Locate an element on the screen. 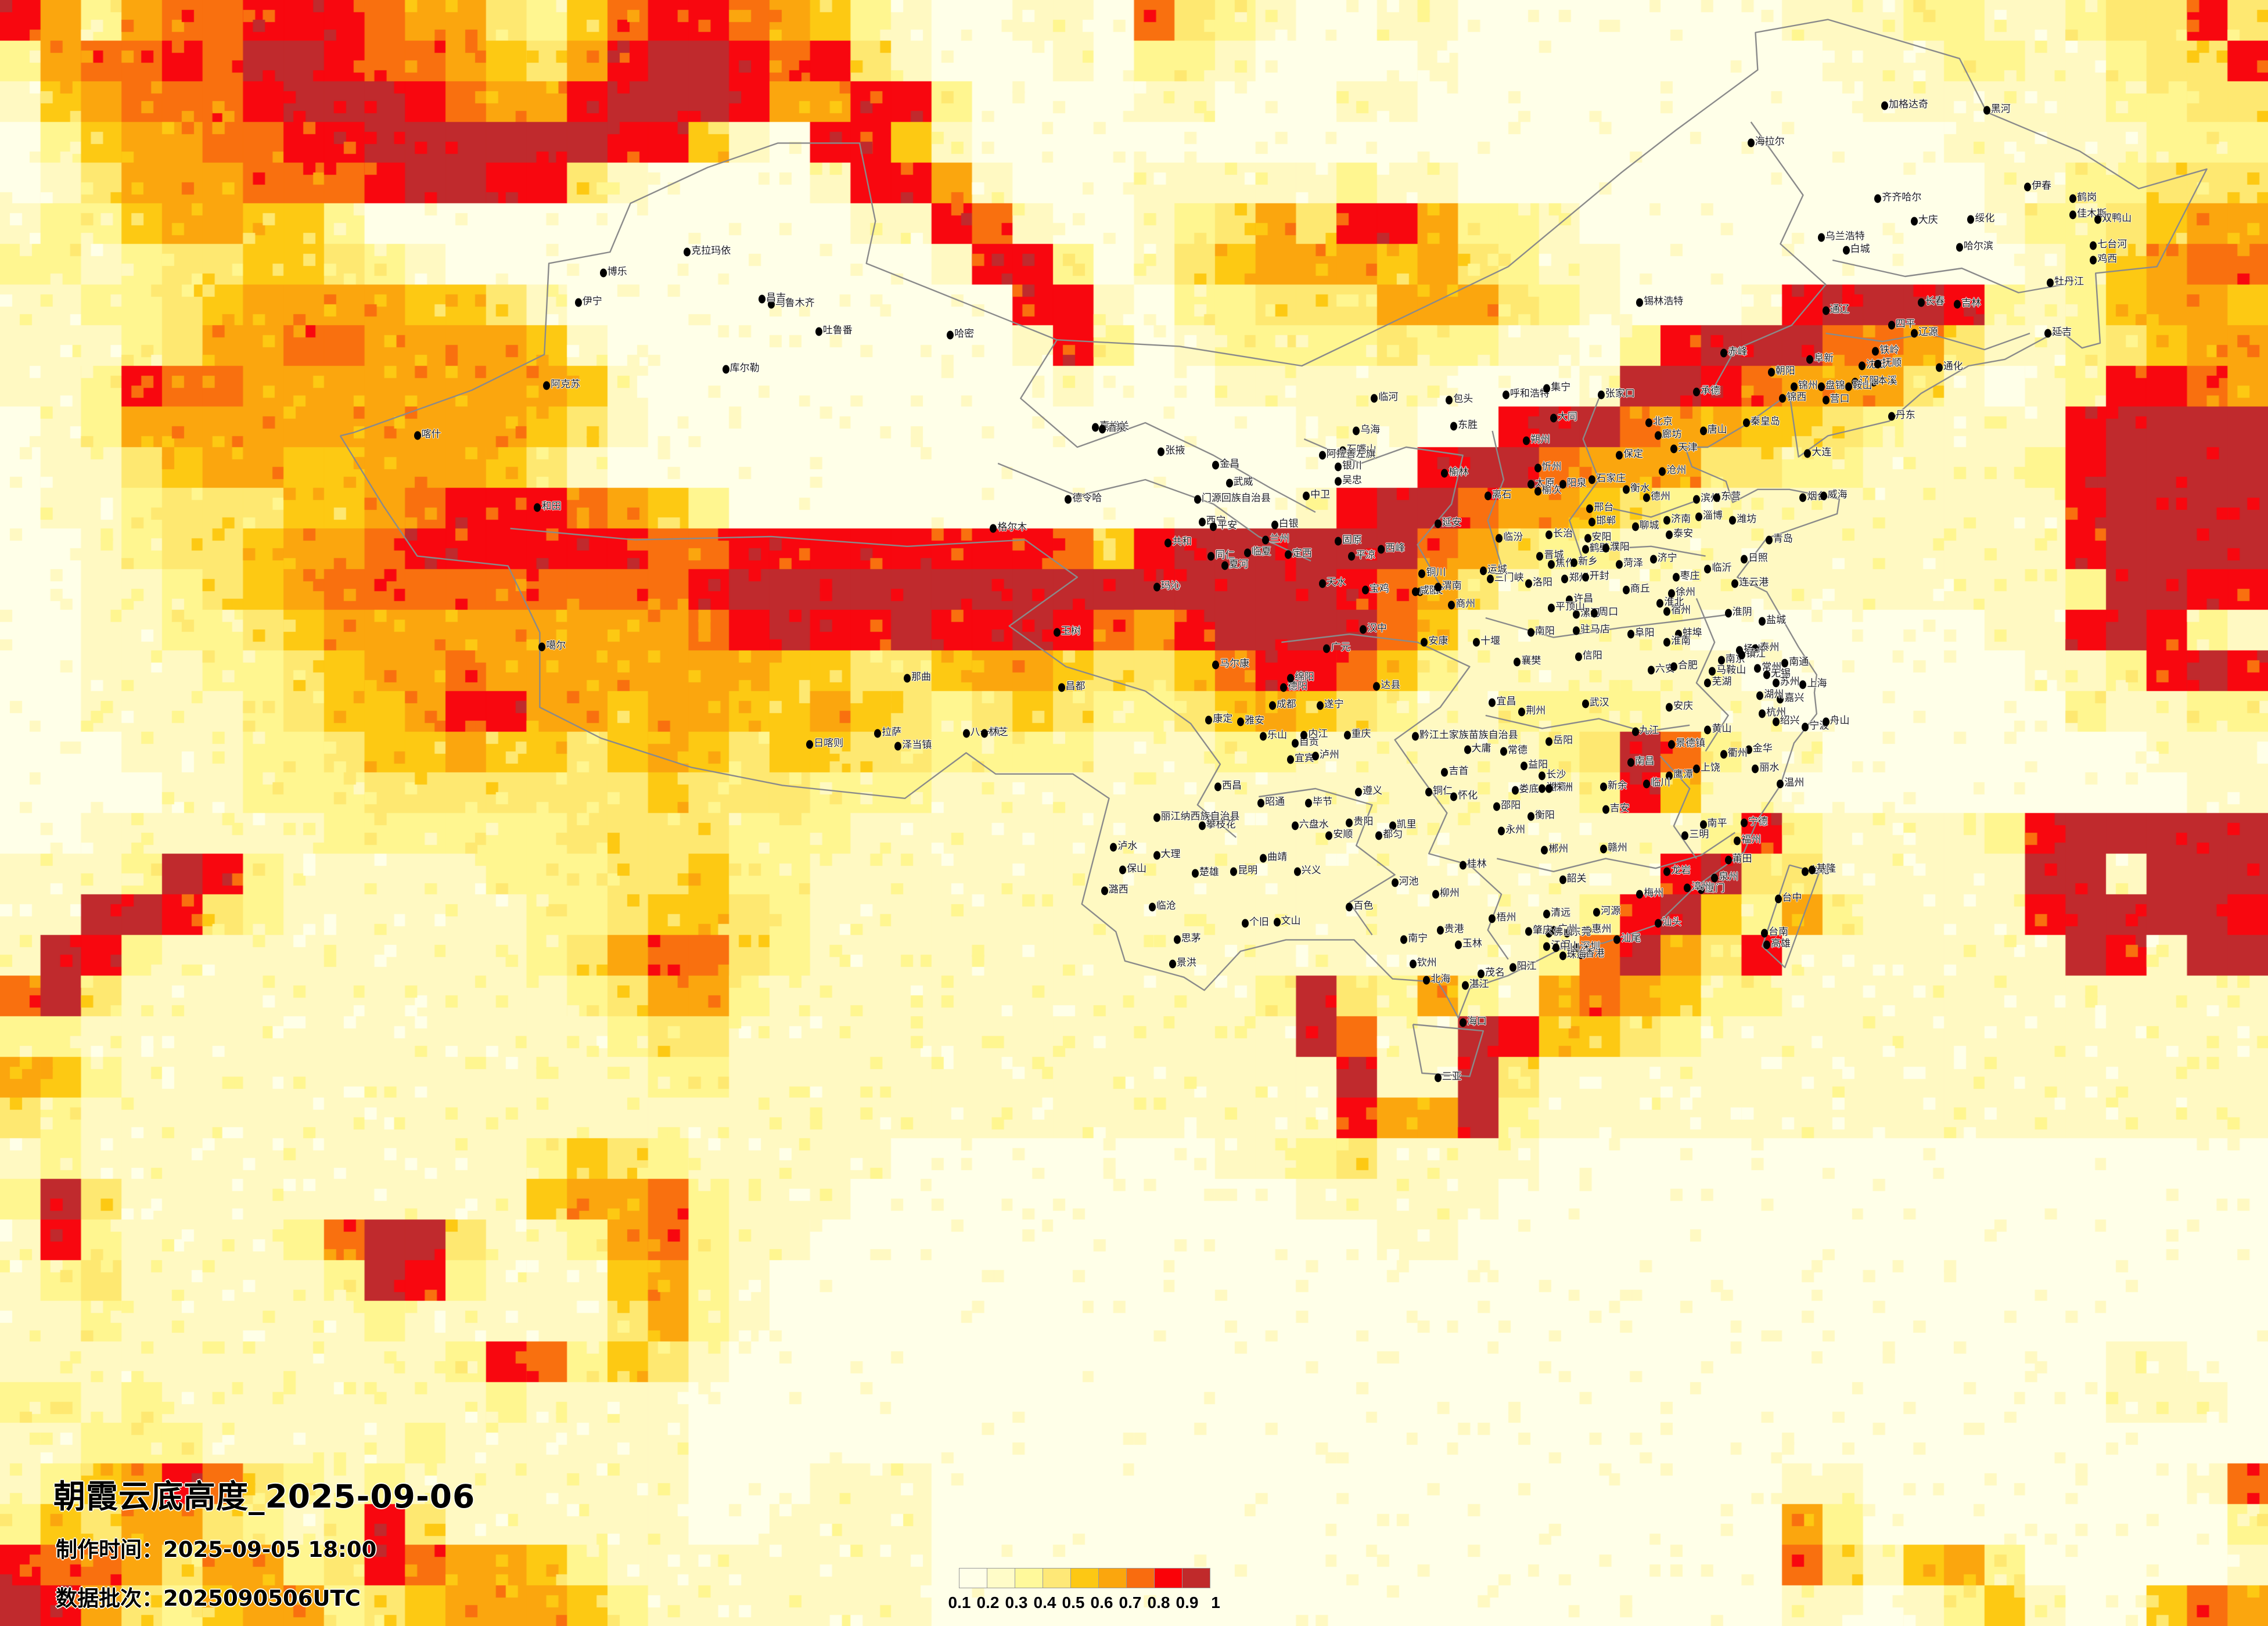 This screenshot has height=1626, width=2268. city-label: 哈尔滨 is located at coordinates (1978, 246).